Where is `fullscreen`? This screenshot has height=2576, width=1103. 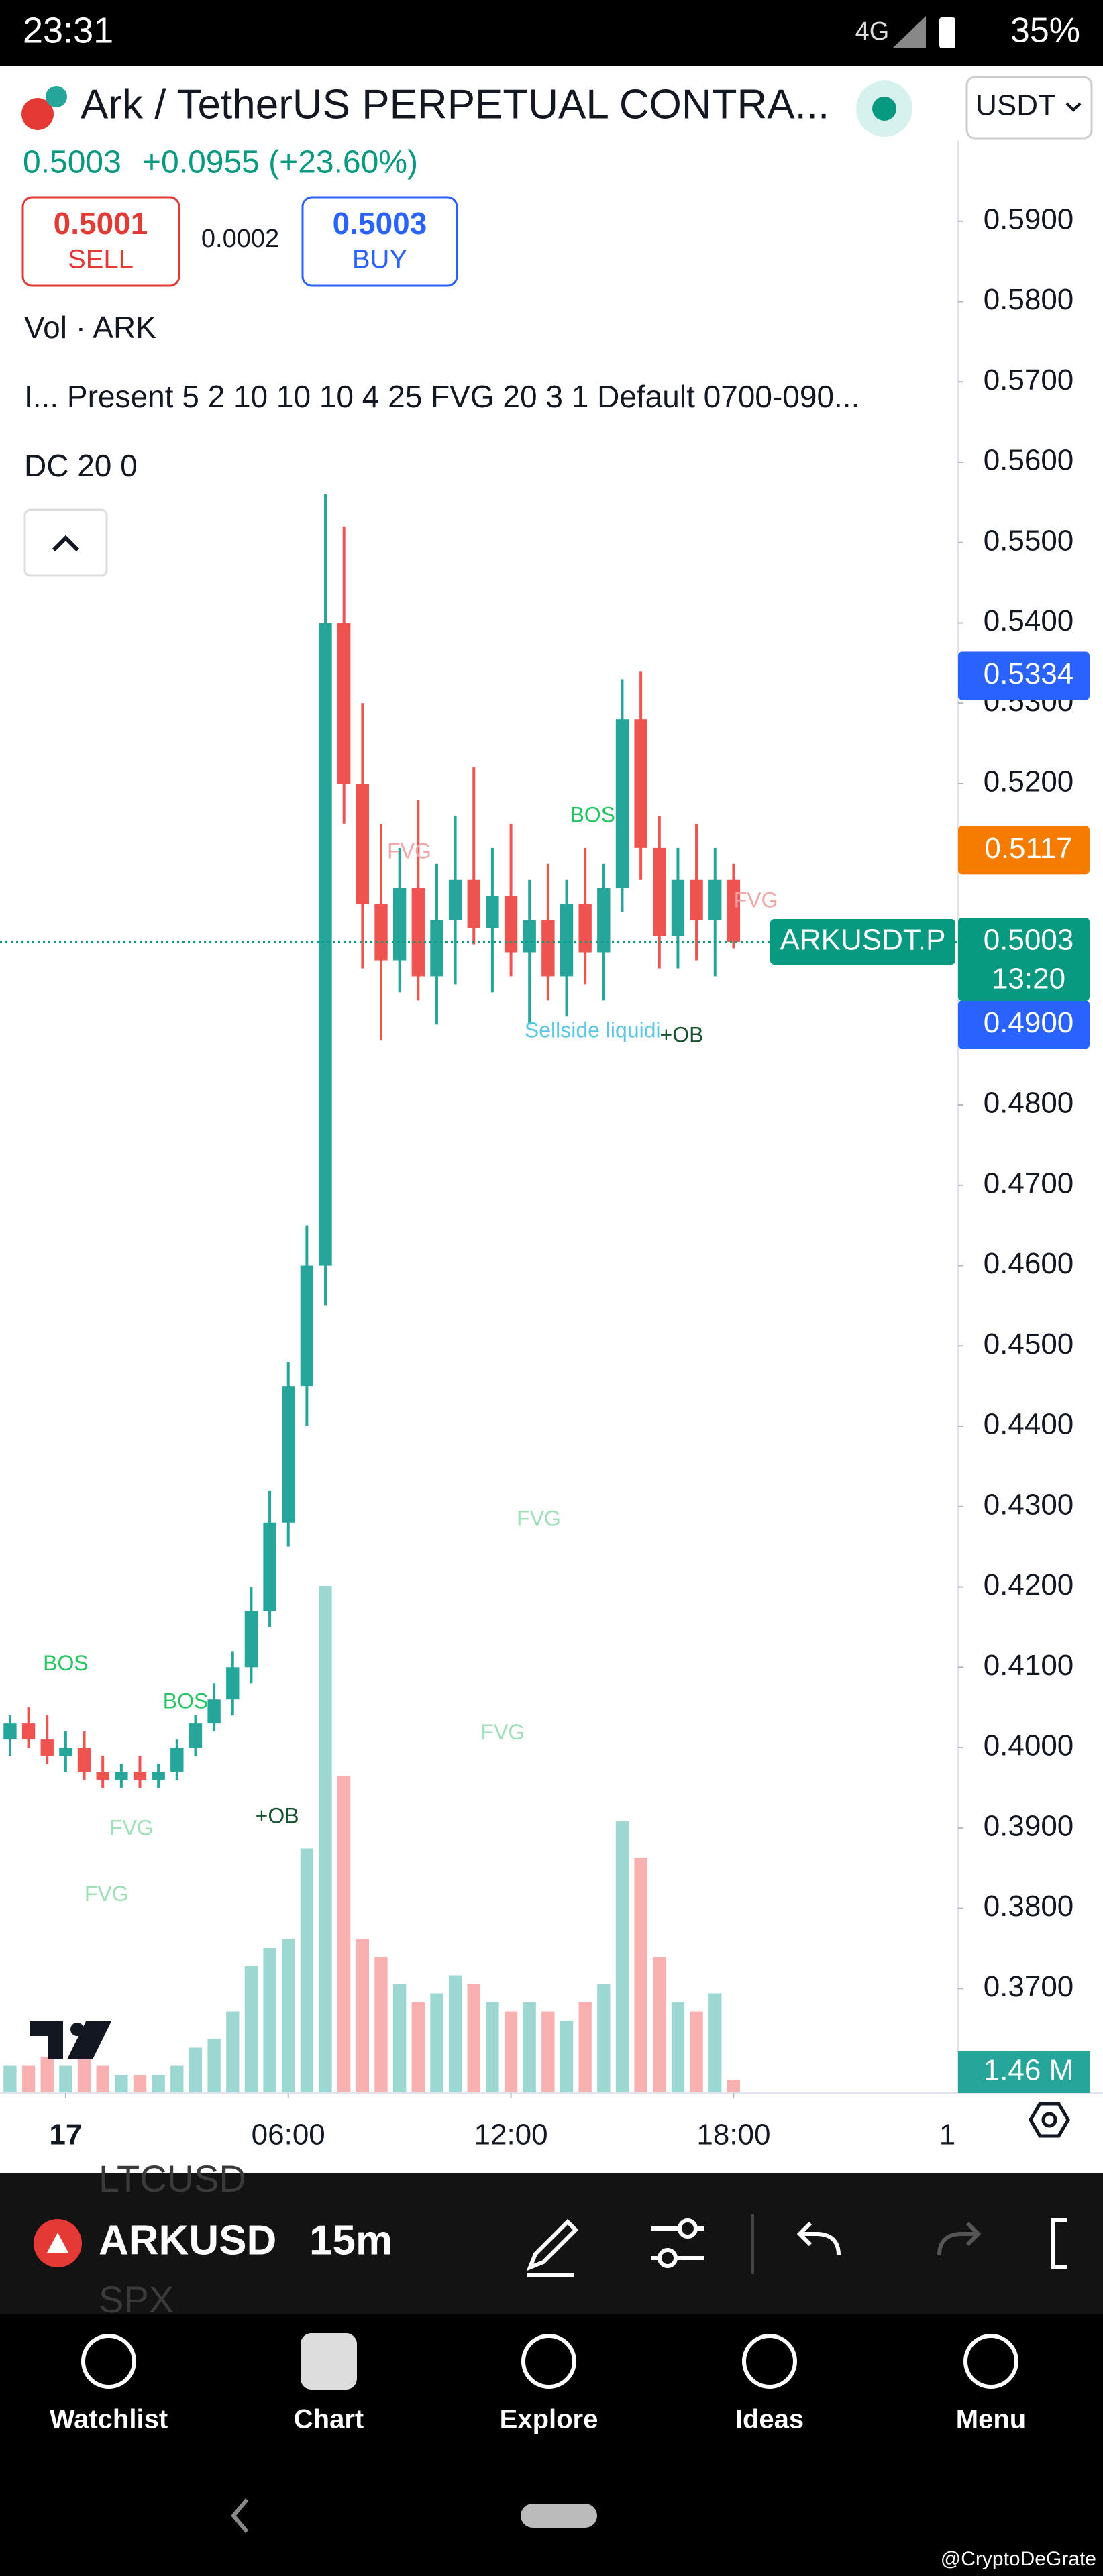 fullscreen is located at coordinates (1059, 2243).